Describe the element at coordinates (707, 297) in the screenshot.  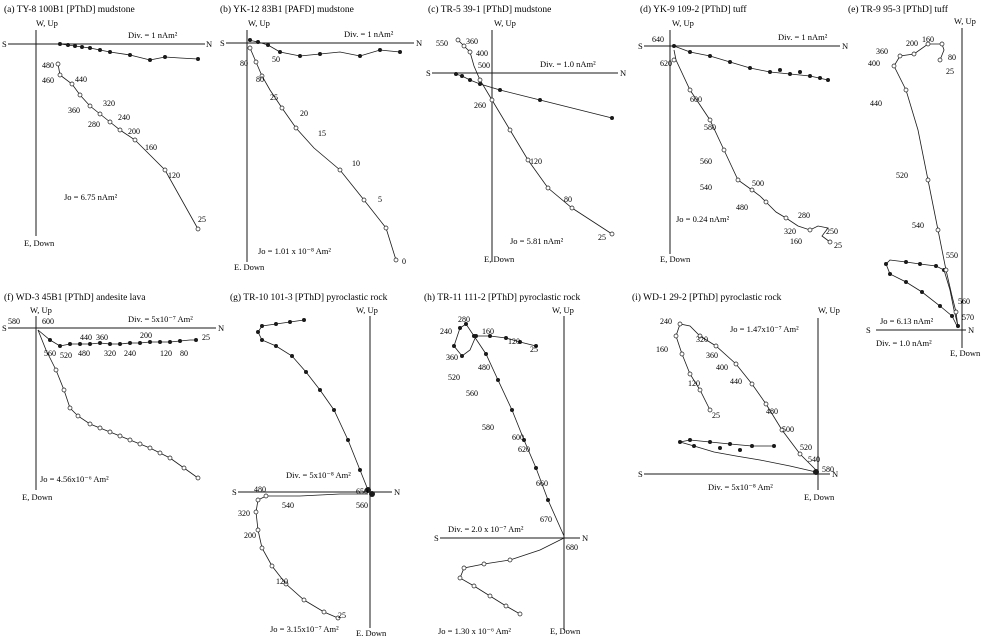
I see `panel-title: (i) WD-1 29-2 [PThD] pyroclastic rock` at that location.